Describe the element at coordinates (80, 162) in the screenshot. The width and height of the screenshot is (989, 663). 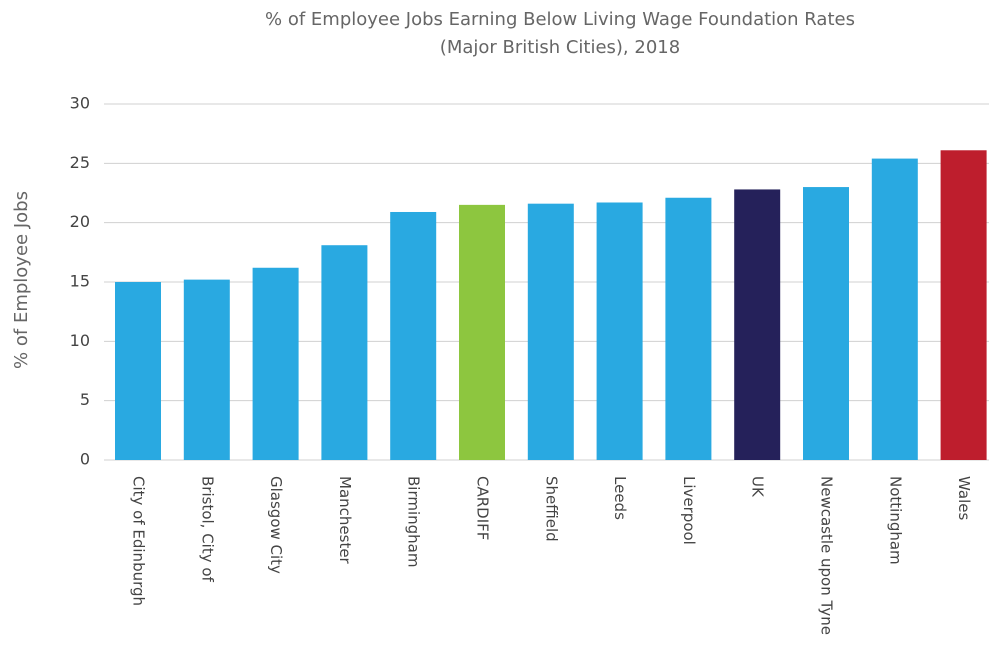
I see `y-tick-label: 25` at that location.